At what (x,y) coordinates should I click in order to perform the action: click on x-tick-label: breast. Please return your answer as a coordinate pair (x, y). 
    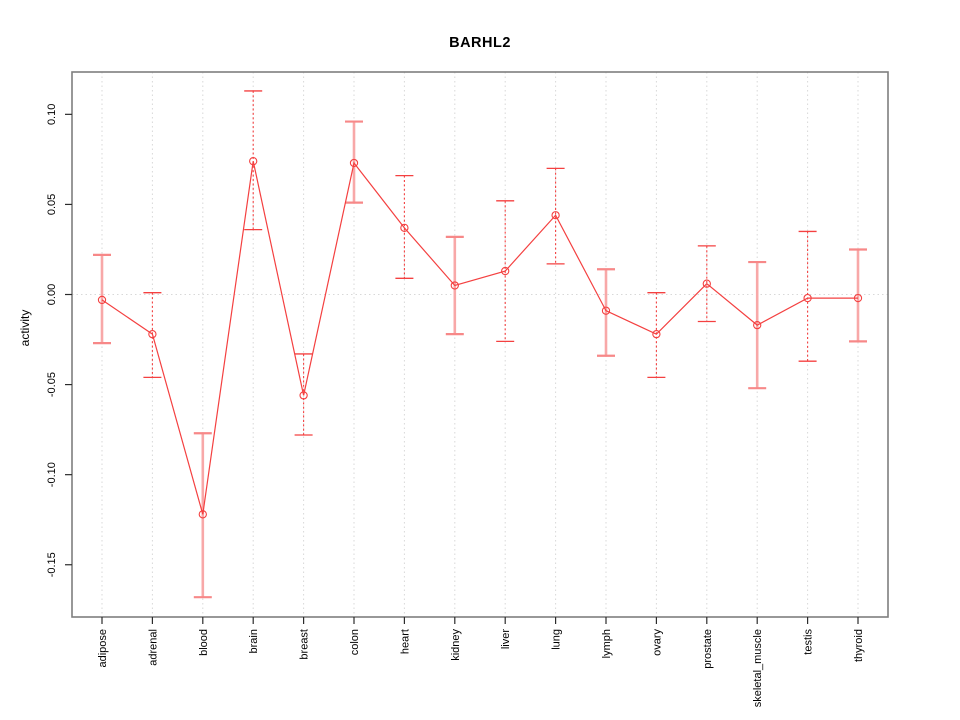
    Looking at the image, I should click on (305, 644).